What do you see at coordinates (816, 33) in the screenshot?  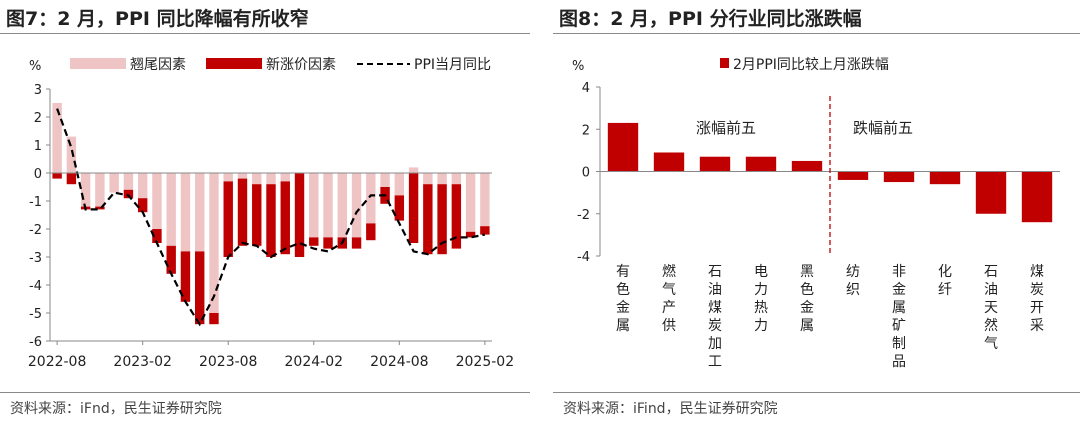 I see `figure-8-top-rule` at bounding box center [816, 33].